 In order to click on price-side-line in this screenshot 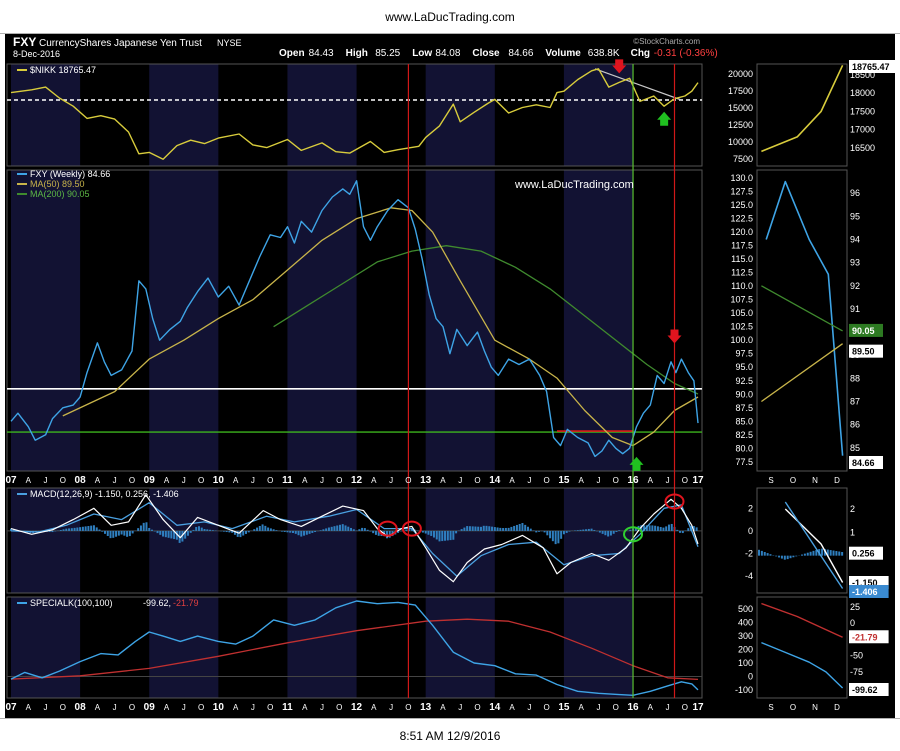, I will do `click(804, 318)`.